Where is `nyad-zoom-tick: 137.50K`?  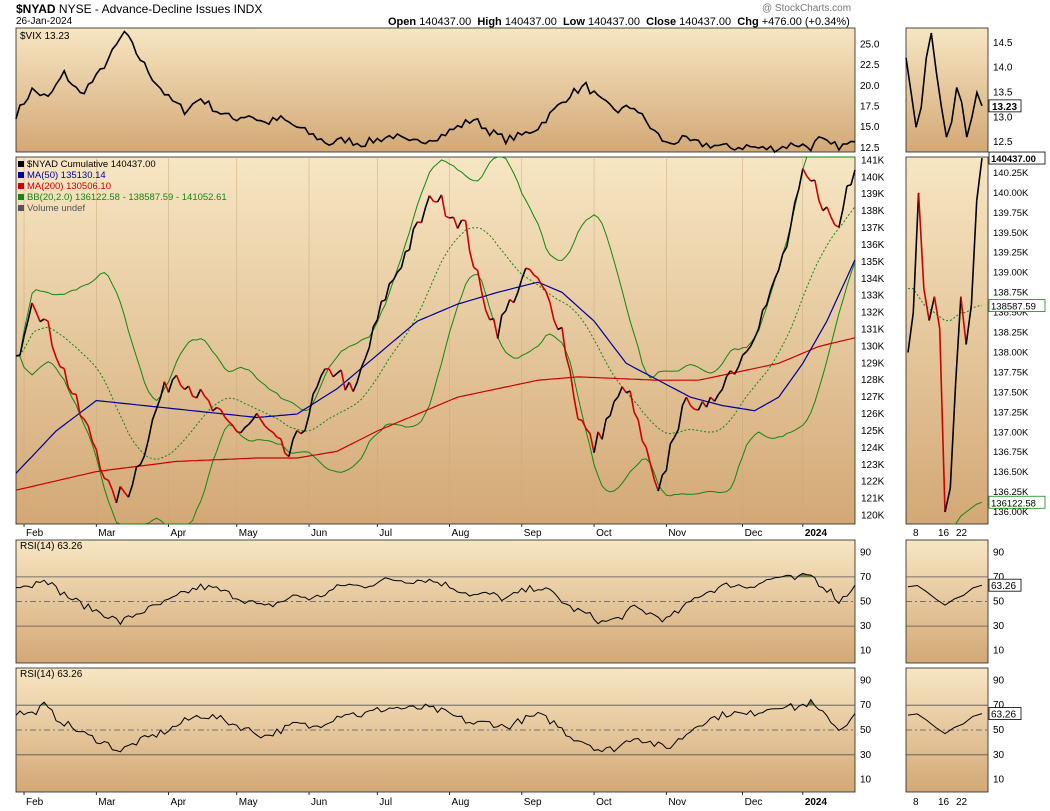
nyad-zoom-tick: 137.50K is located at coordinates (1011, 392).